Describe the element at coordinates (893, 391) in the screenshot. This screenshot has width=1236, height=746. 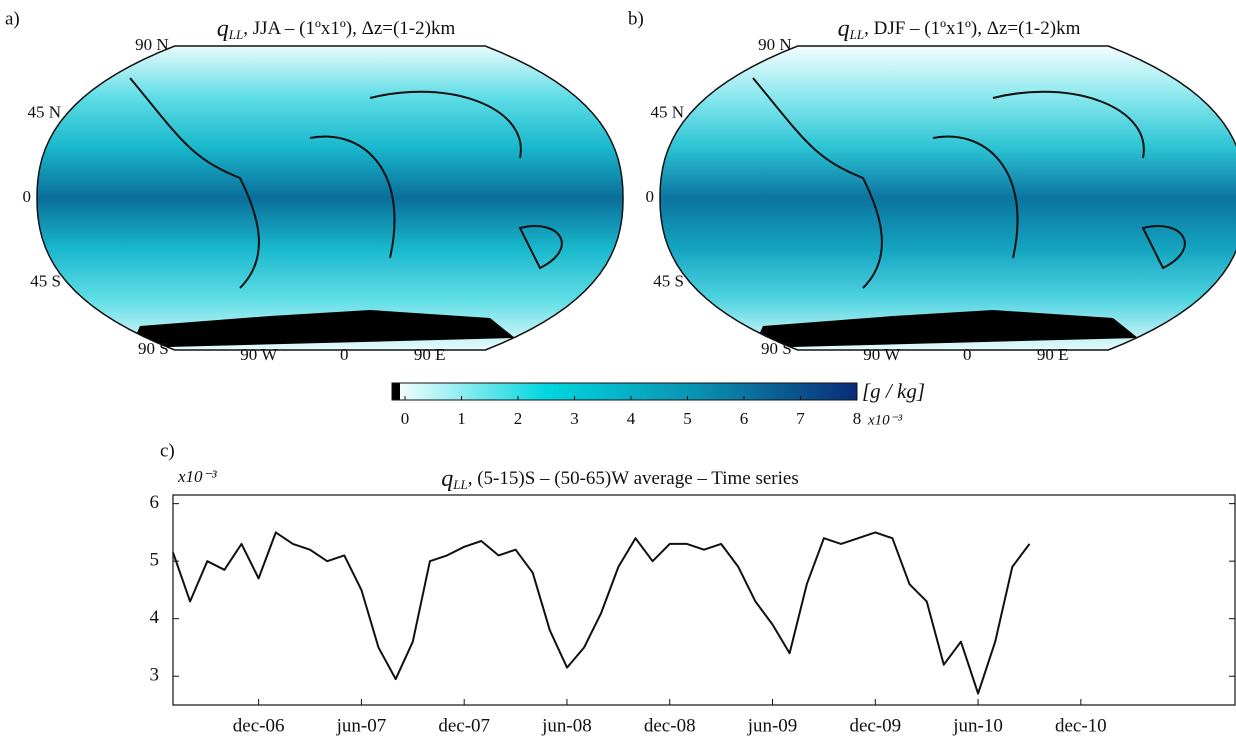
I see `colorbar-unit: [g / kg]` at that location.